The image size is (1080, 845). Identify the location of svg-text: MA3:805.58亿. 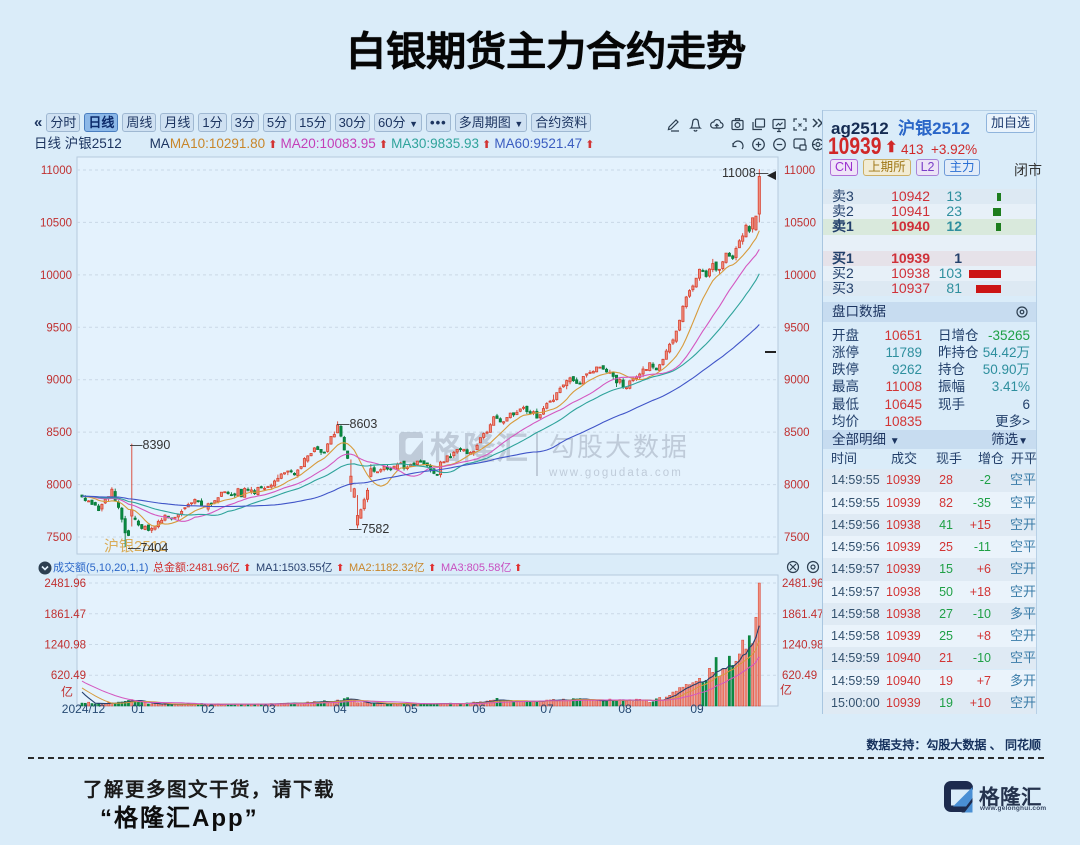
(476, 567).